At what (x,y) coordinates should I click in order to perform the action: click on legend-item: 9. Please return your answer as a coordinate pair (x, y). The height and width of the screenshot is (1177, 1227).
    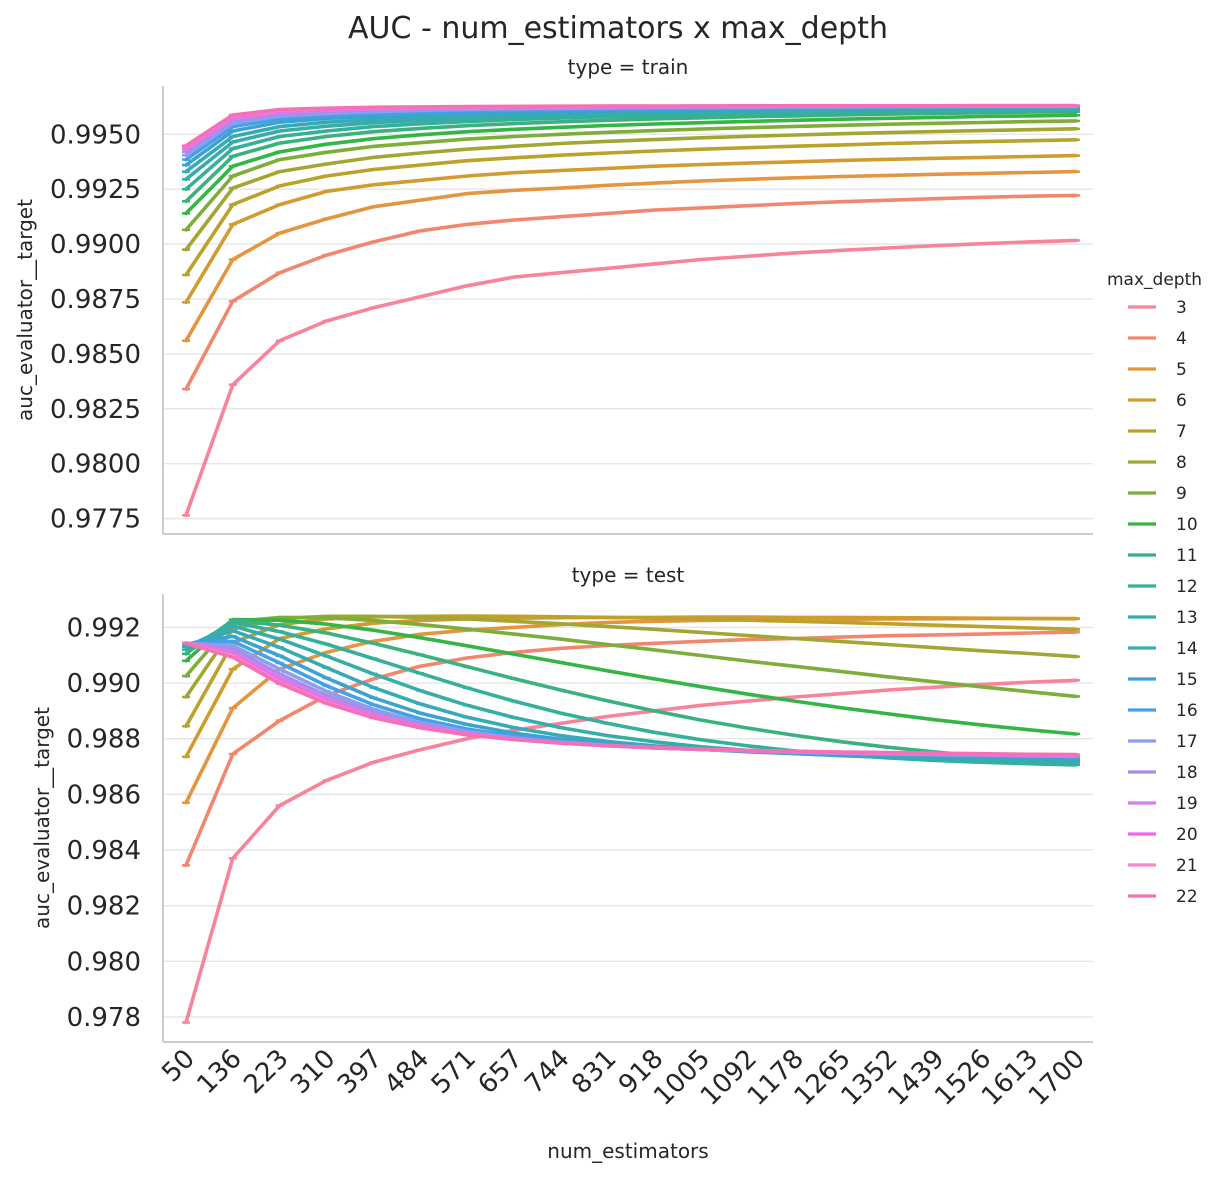
    Looking at the image, I should click on (1157, 494).